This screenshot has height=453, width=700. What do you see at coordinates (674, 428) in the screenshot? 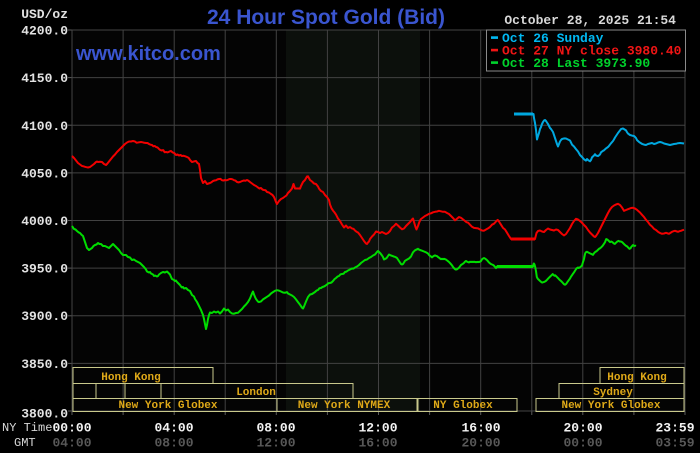
I see `svg-text: 23:59` at bounding box center [674, 428].